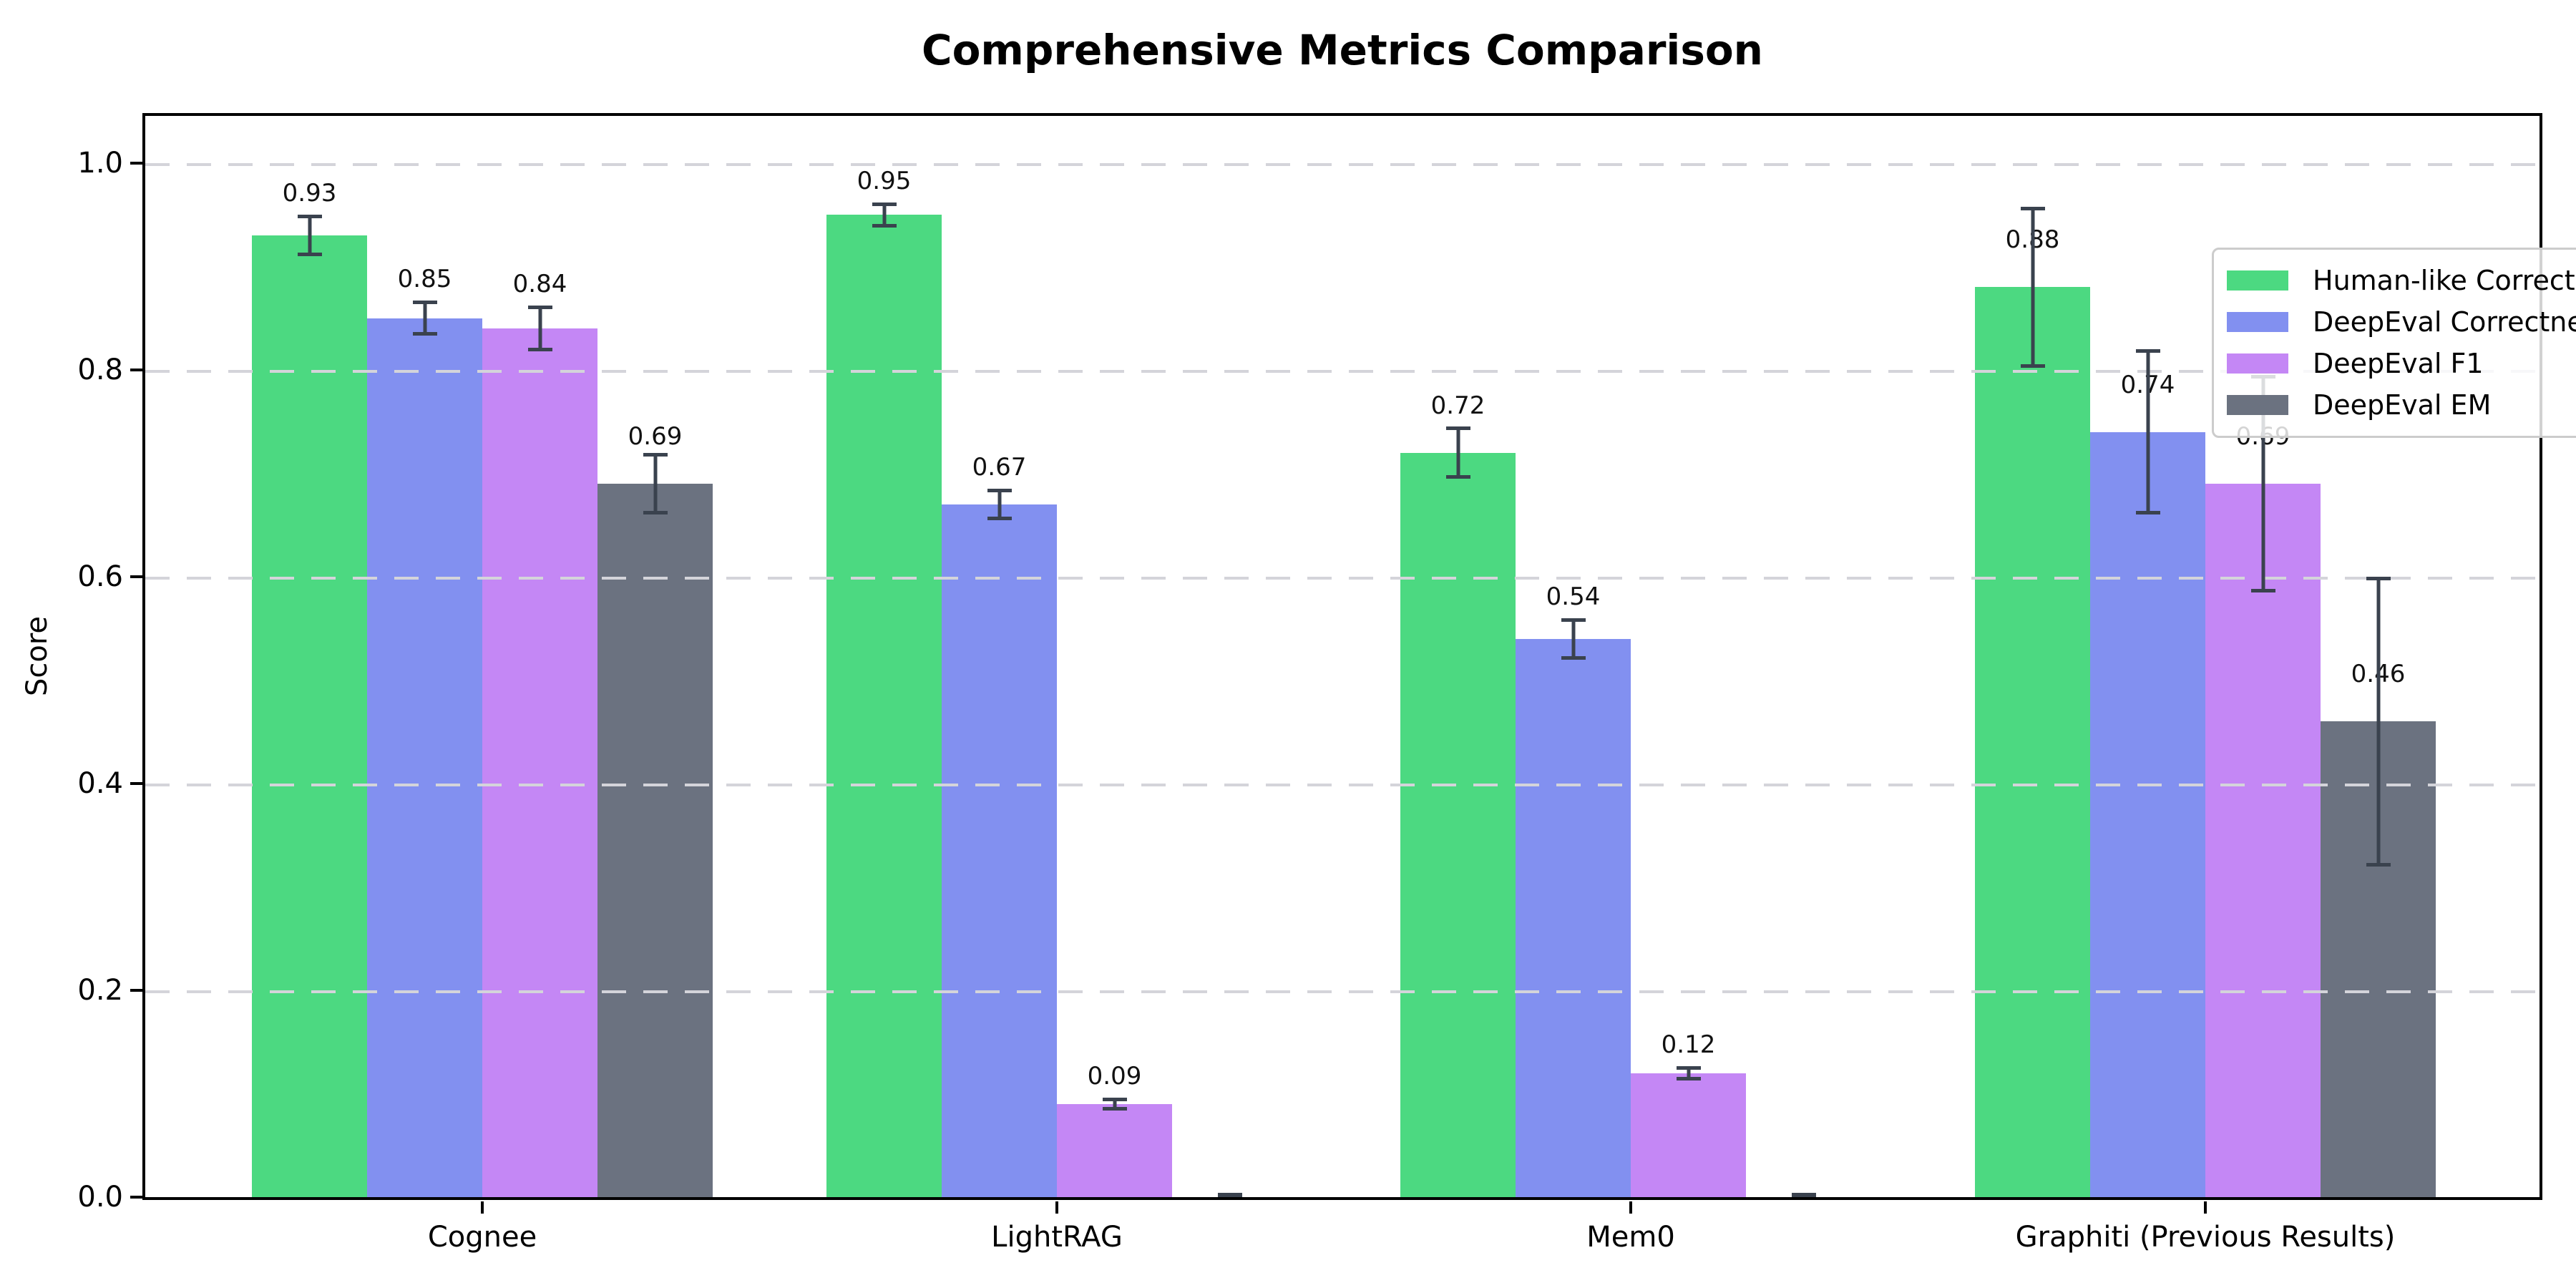  What do you see at coordinates (1057, 1237) in the screenshot?
I see `x-tick-label: LightRAG` at bounding box center [1057, 1237].